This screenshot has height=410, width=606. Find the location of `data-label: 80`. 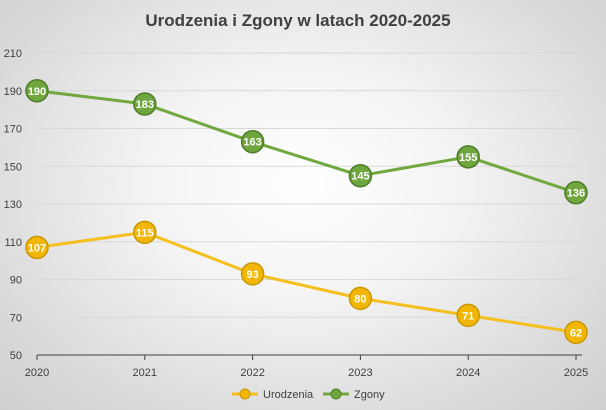

data-label: 80 is located at coordinates (360, 299).